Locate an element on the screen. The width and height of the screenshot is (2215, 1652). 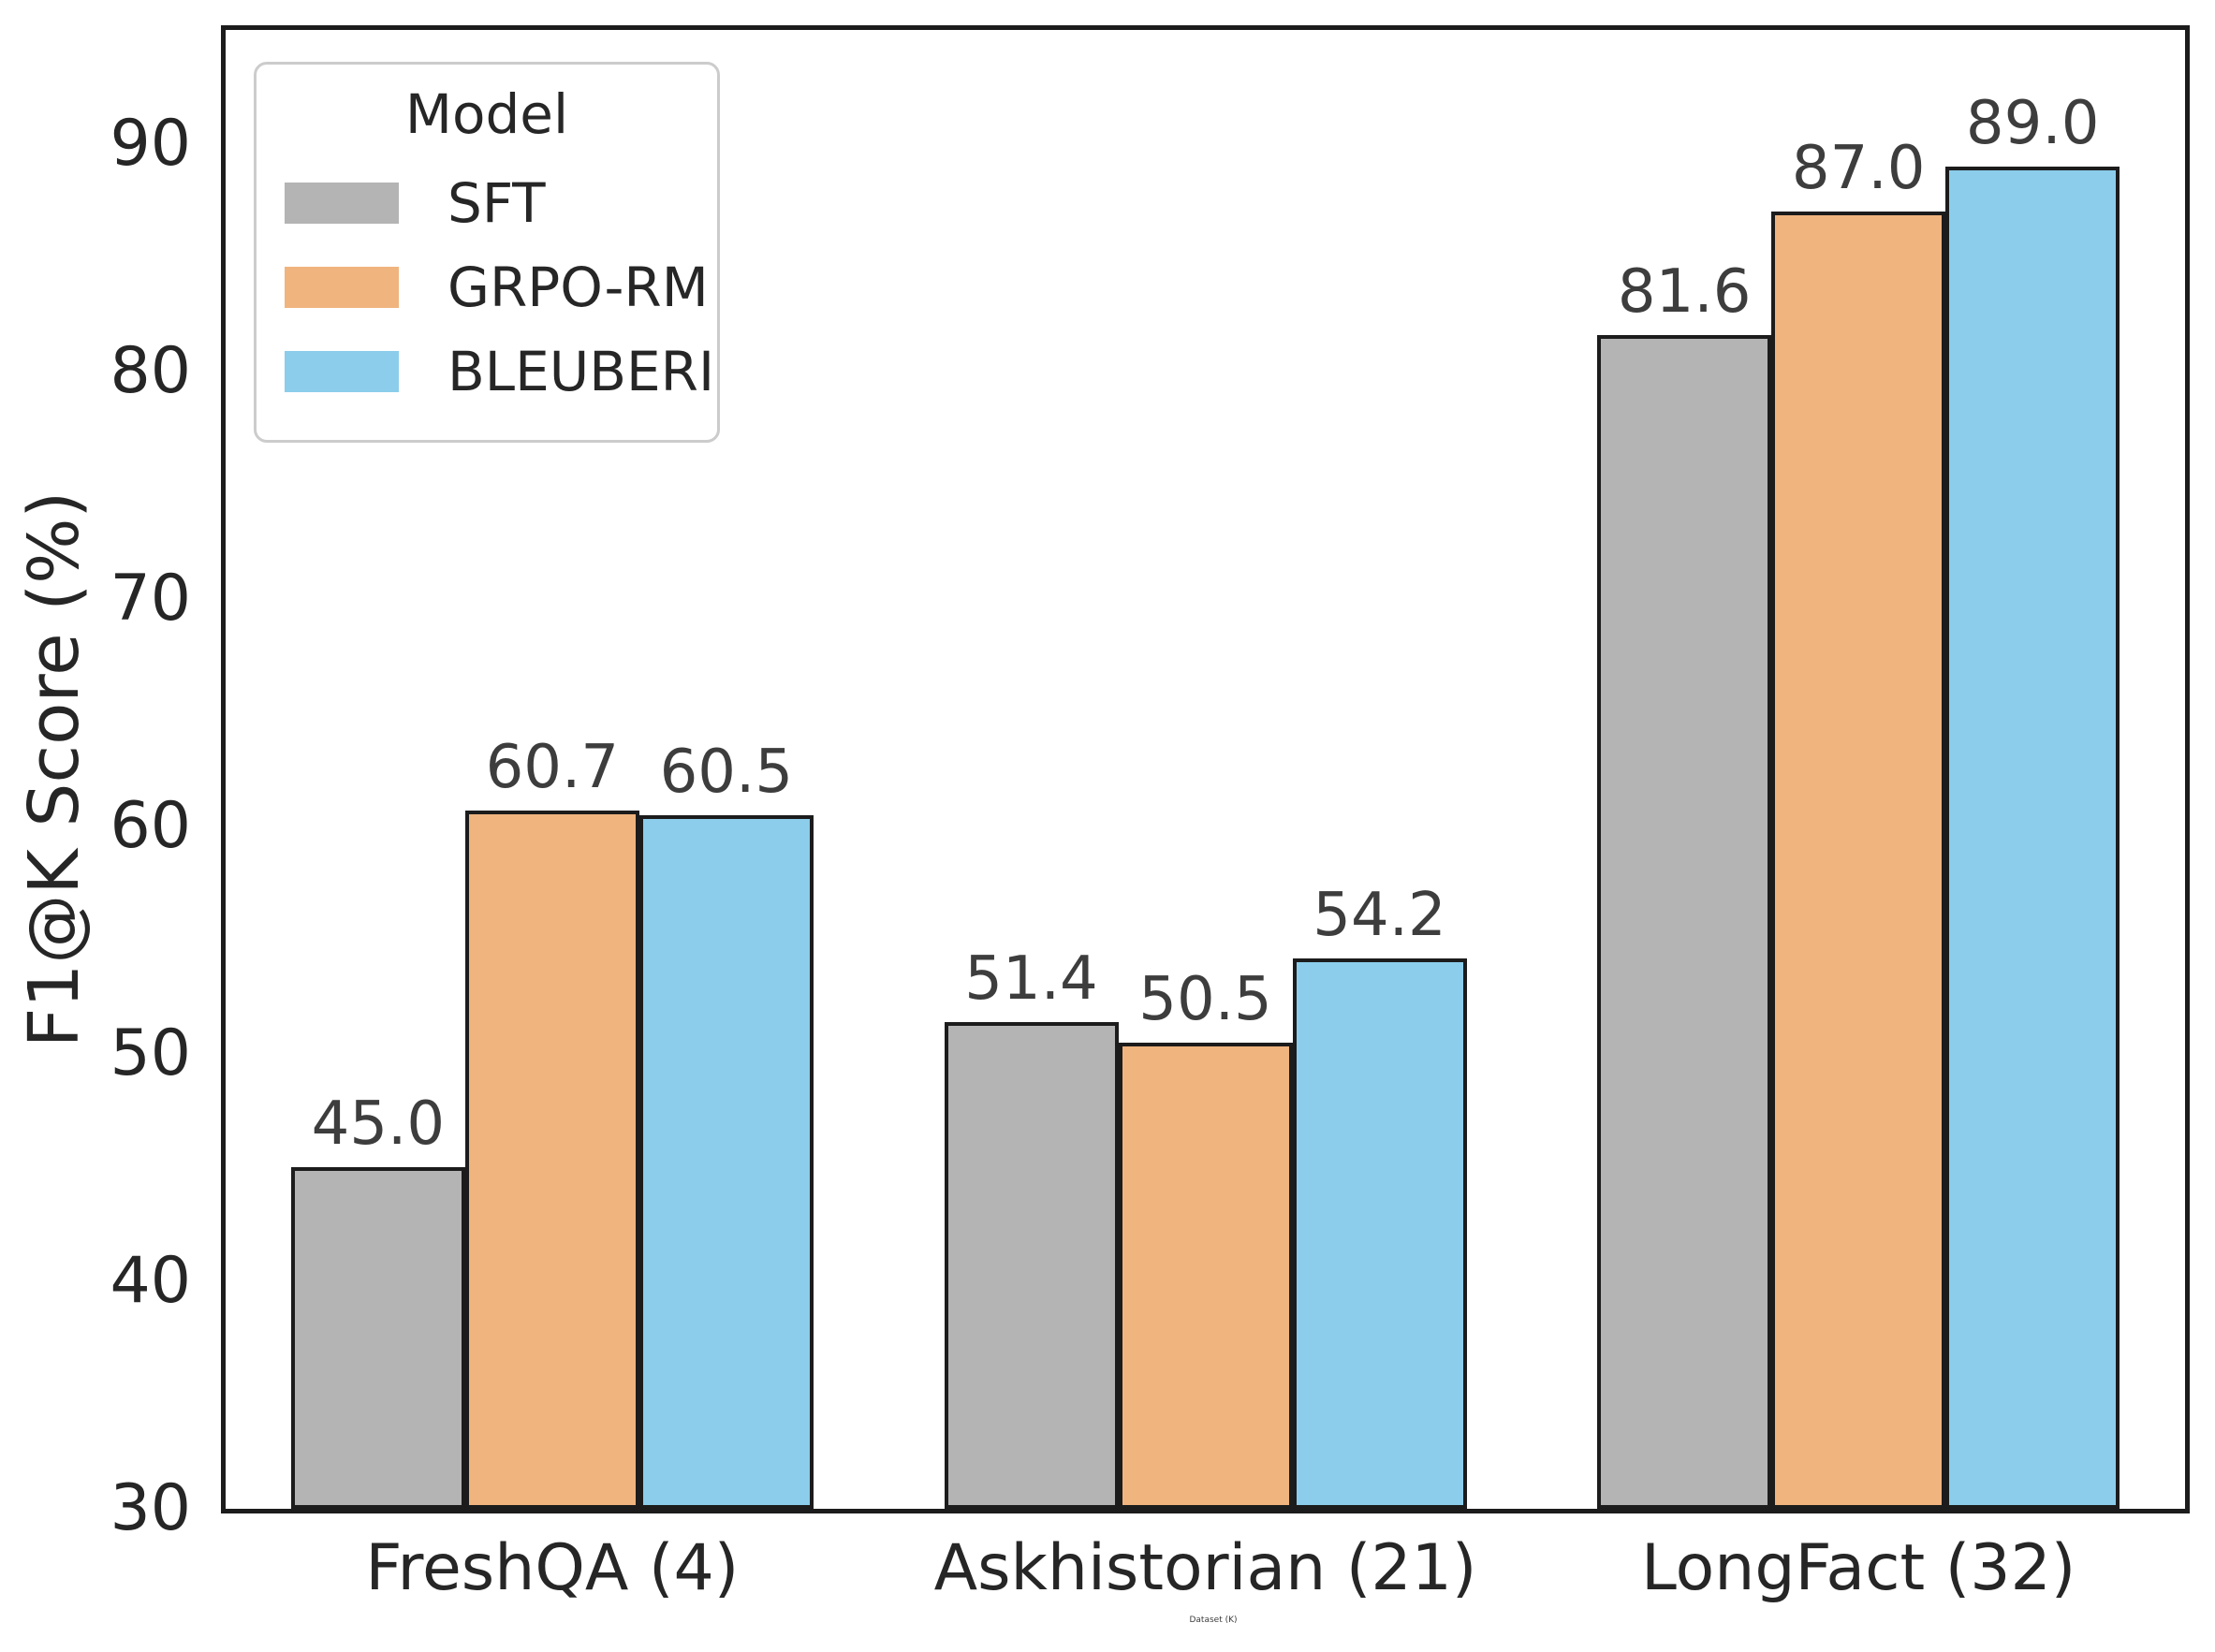
ytick-label-50: 50 is located at coordinates (150, 1053).